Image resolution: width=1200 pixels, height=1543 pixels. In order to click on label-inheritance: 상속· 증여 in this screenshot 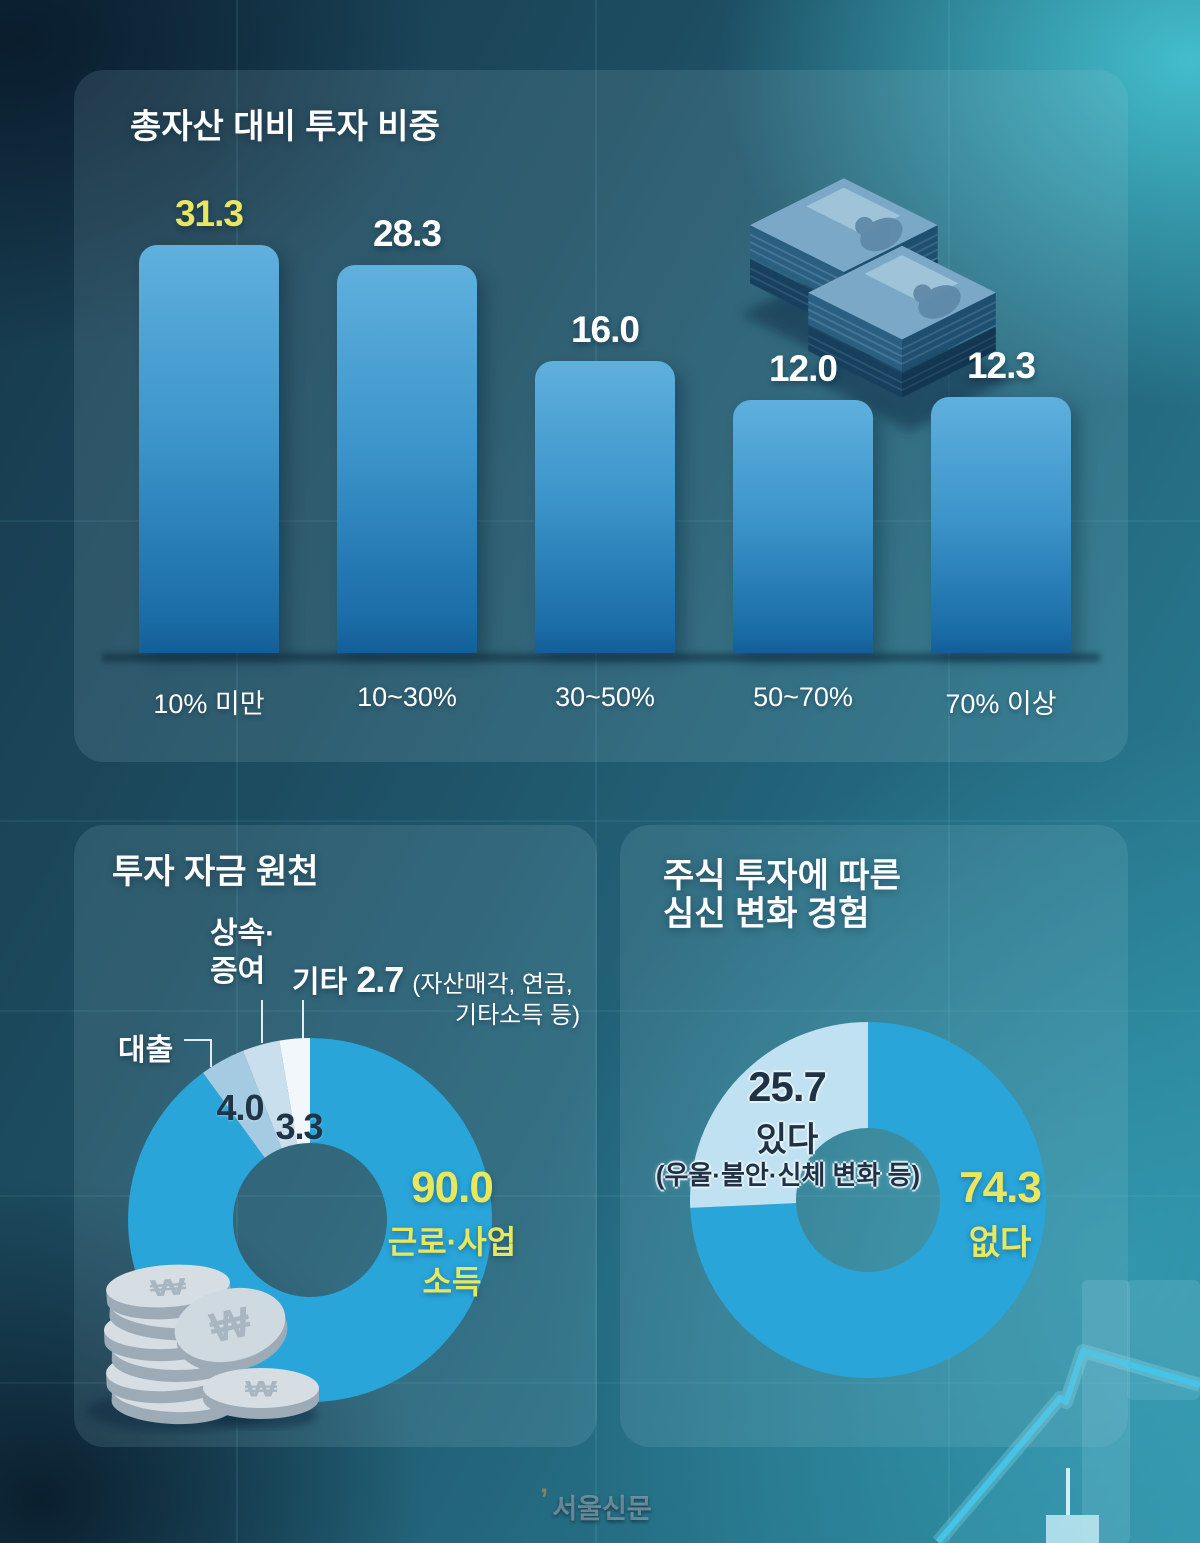, I will do `click(242, 953)`.